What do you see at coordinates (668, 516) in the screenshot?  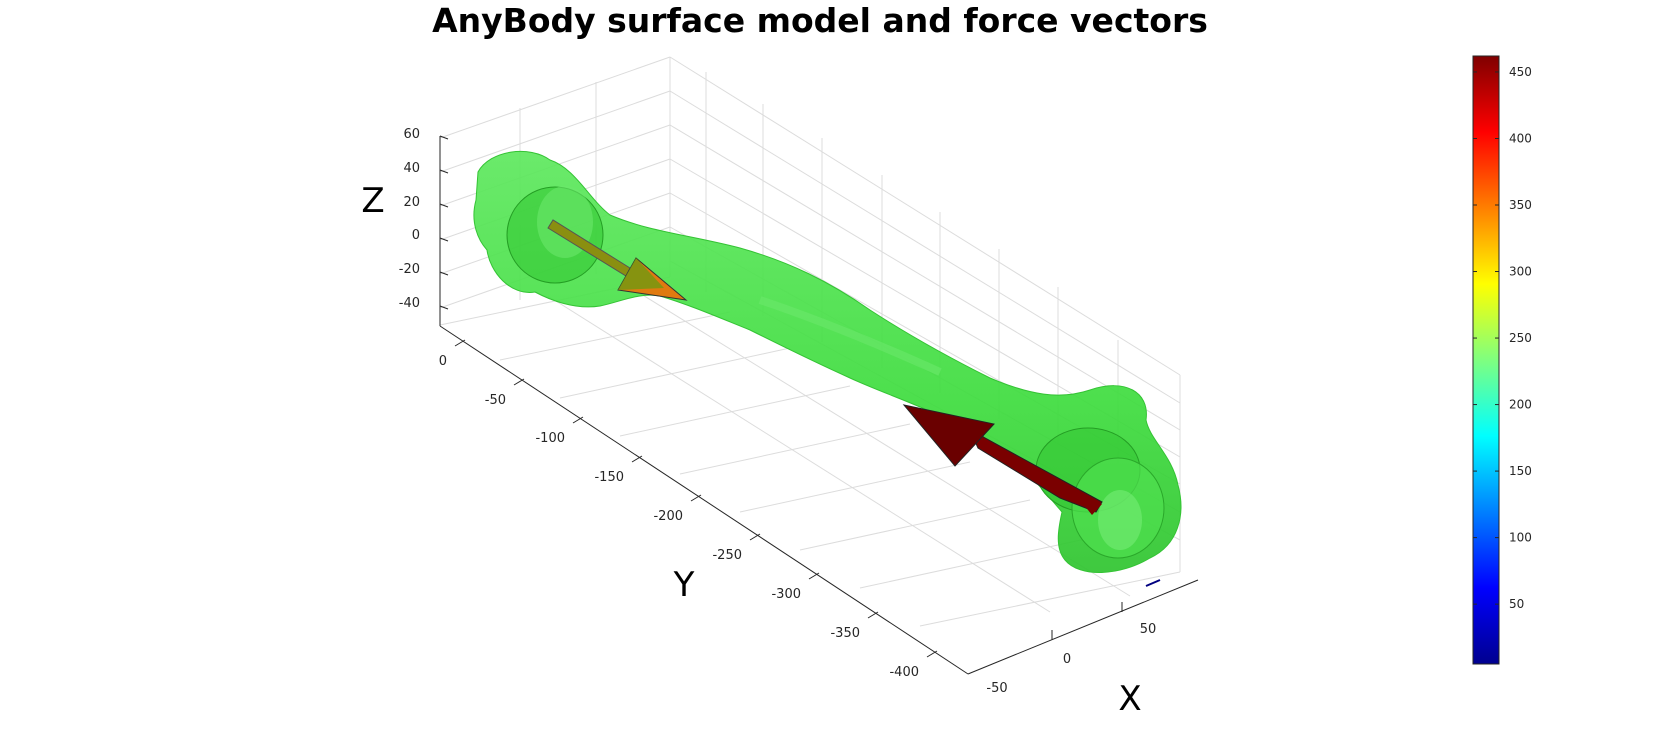 I see `y-tick-label: -200` at bounding box center [668, 516].